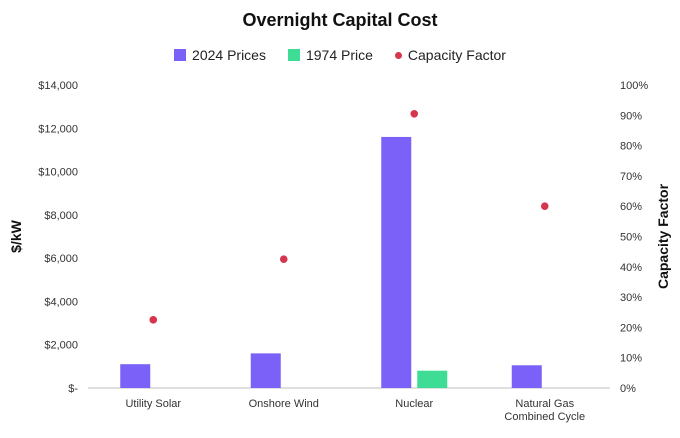  What do you see at coordinates (58, 86) in the screenshot?
I see `y-tick-label: $14,000` at bounding box center [58, 86].